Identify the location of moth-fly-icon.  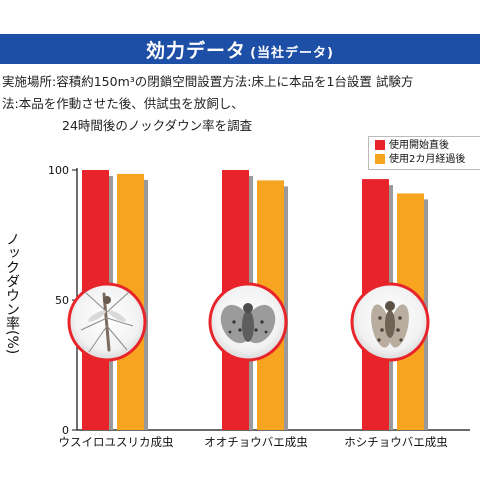
(248, 322).